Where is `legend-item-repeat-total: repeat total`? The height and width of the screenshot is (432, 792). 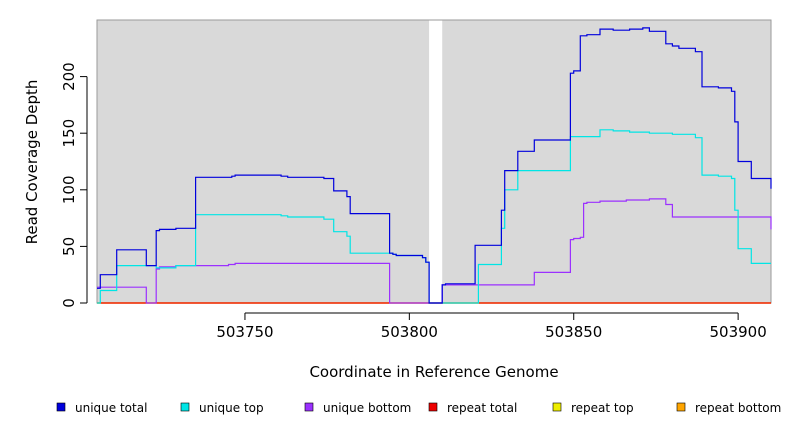 legend-item-repeat-total: repeat total is located at coordinates (472, 408).